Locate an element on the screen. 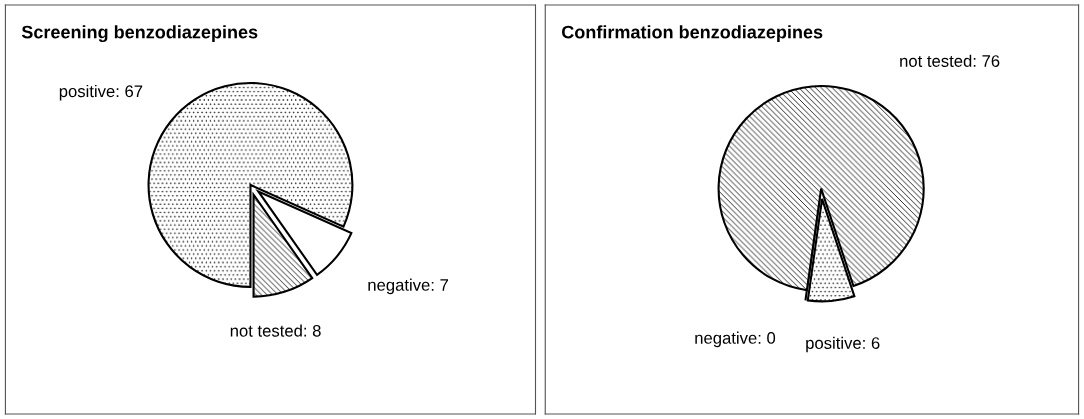 The width and height of the screenshot is (1084, 419). slice-label: positive: 6 is located at coordinates (843, 344).